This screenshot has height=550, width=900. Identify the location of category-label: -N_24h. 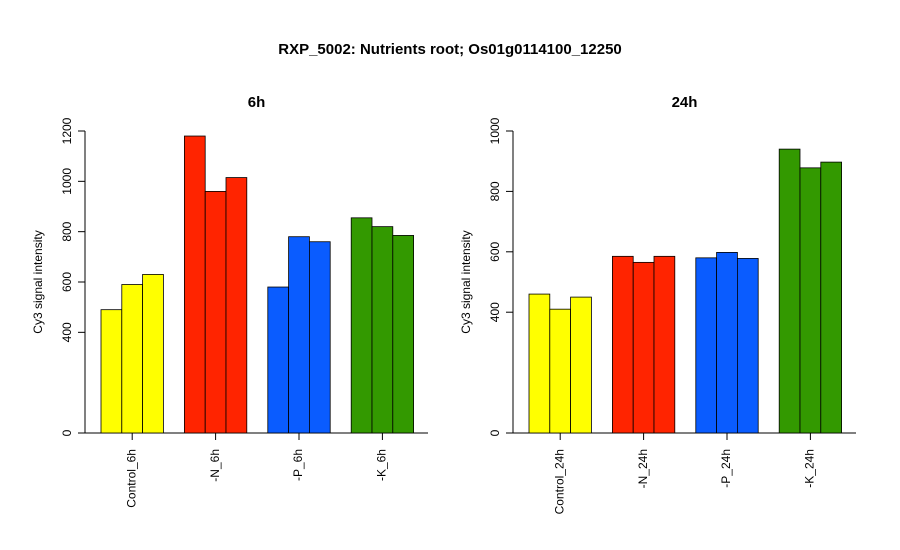
(643, 468).